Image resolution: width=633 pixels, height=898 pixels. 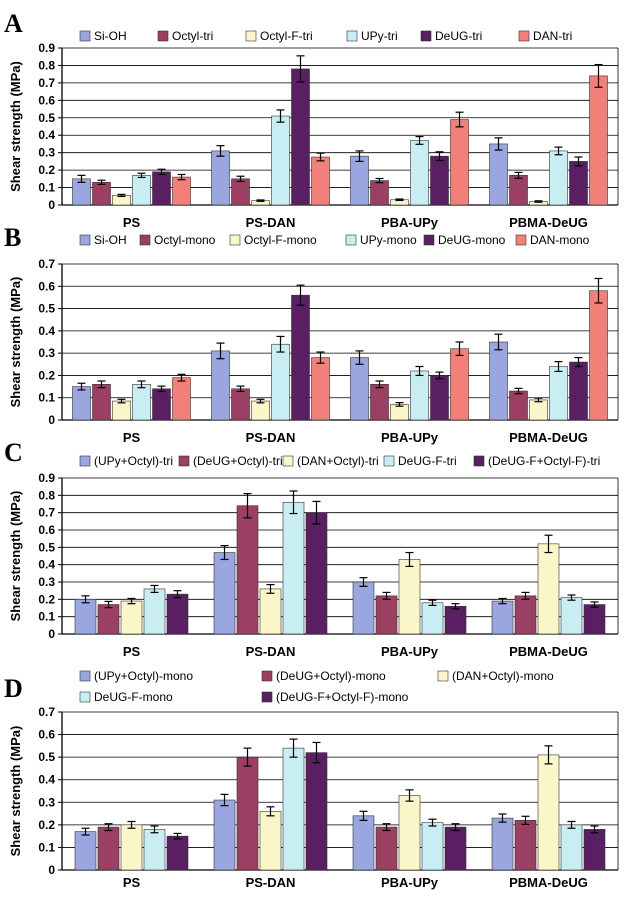 I want to click on legend-label: Octyl-mono, so click(x=185, y=240).